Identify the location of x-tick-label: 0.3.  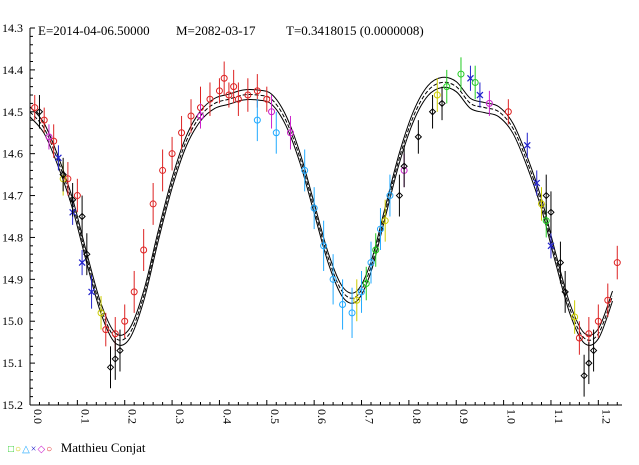
(180, 416).